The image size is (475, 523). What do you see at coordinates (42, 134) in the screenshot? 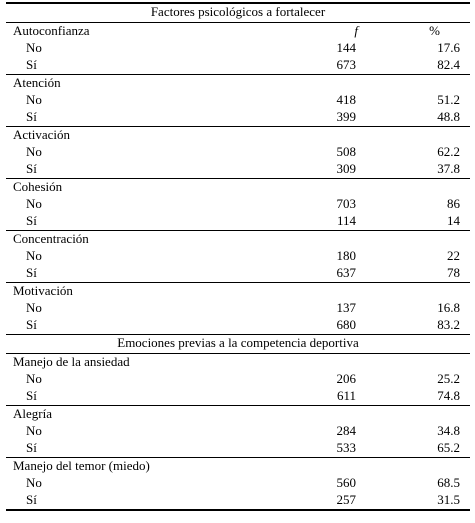
I see `group-label: Activación` at bounding box center [42, 134].